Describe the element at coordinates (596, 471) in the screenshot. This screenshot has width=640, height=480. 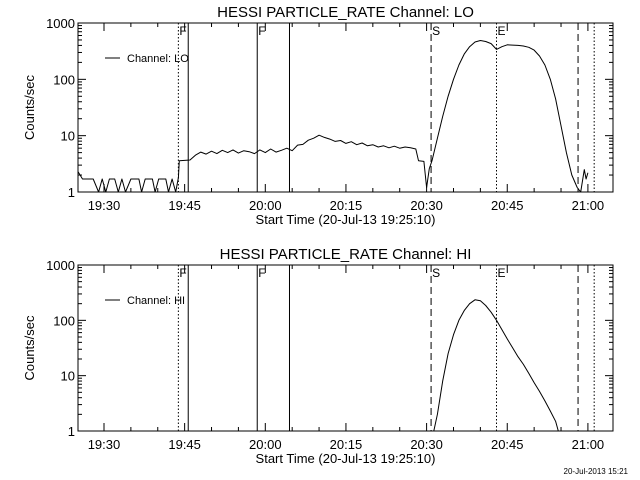
I see `footer-timestamp: 20-Jul-2013 15:21` at that location.